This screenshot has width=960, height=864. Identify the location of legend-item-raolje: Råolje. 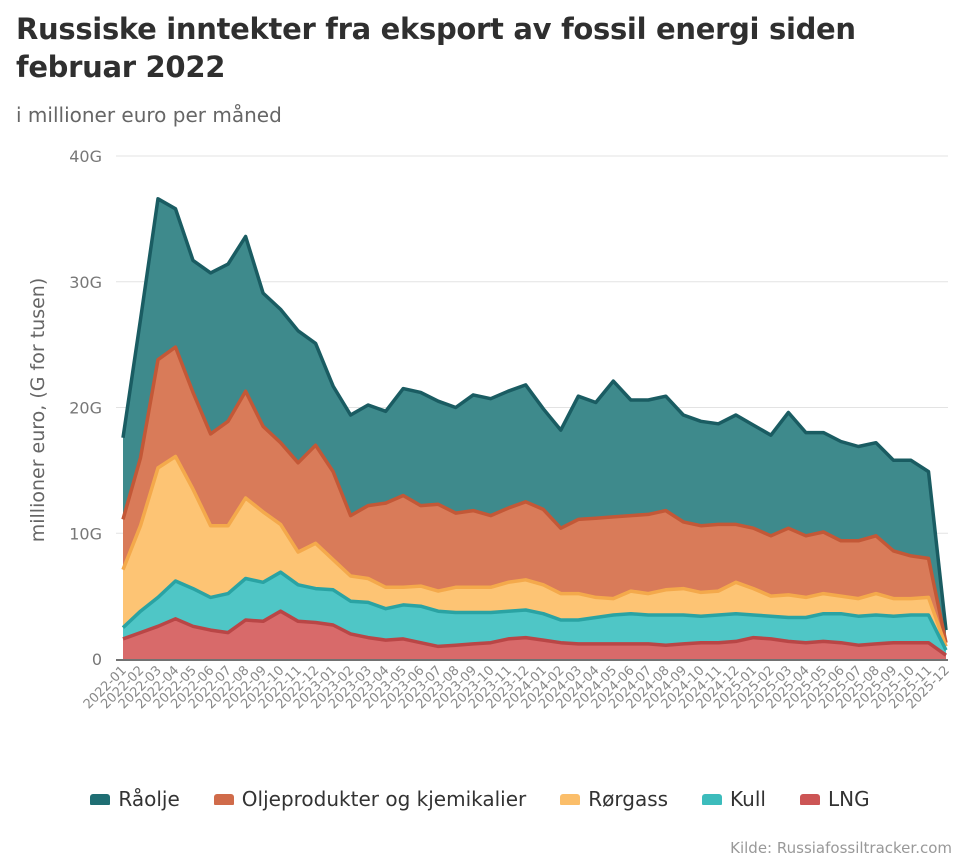
(135, 799).